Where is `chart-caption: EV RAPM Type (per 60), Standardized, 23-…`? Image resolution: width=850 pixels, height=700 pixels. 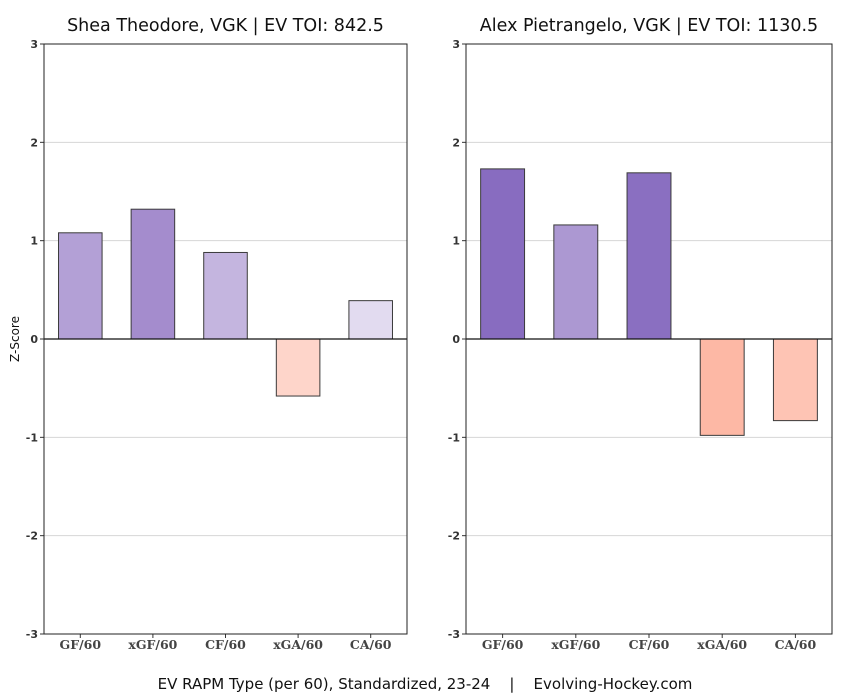 chart-caption: EV RAPM Type (per 60), Standardized, 23-… is located at coordinates (425, 684).